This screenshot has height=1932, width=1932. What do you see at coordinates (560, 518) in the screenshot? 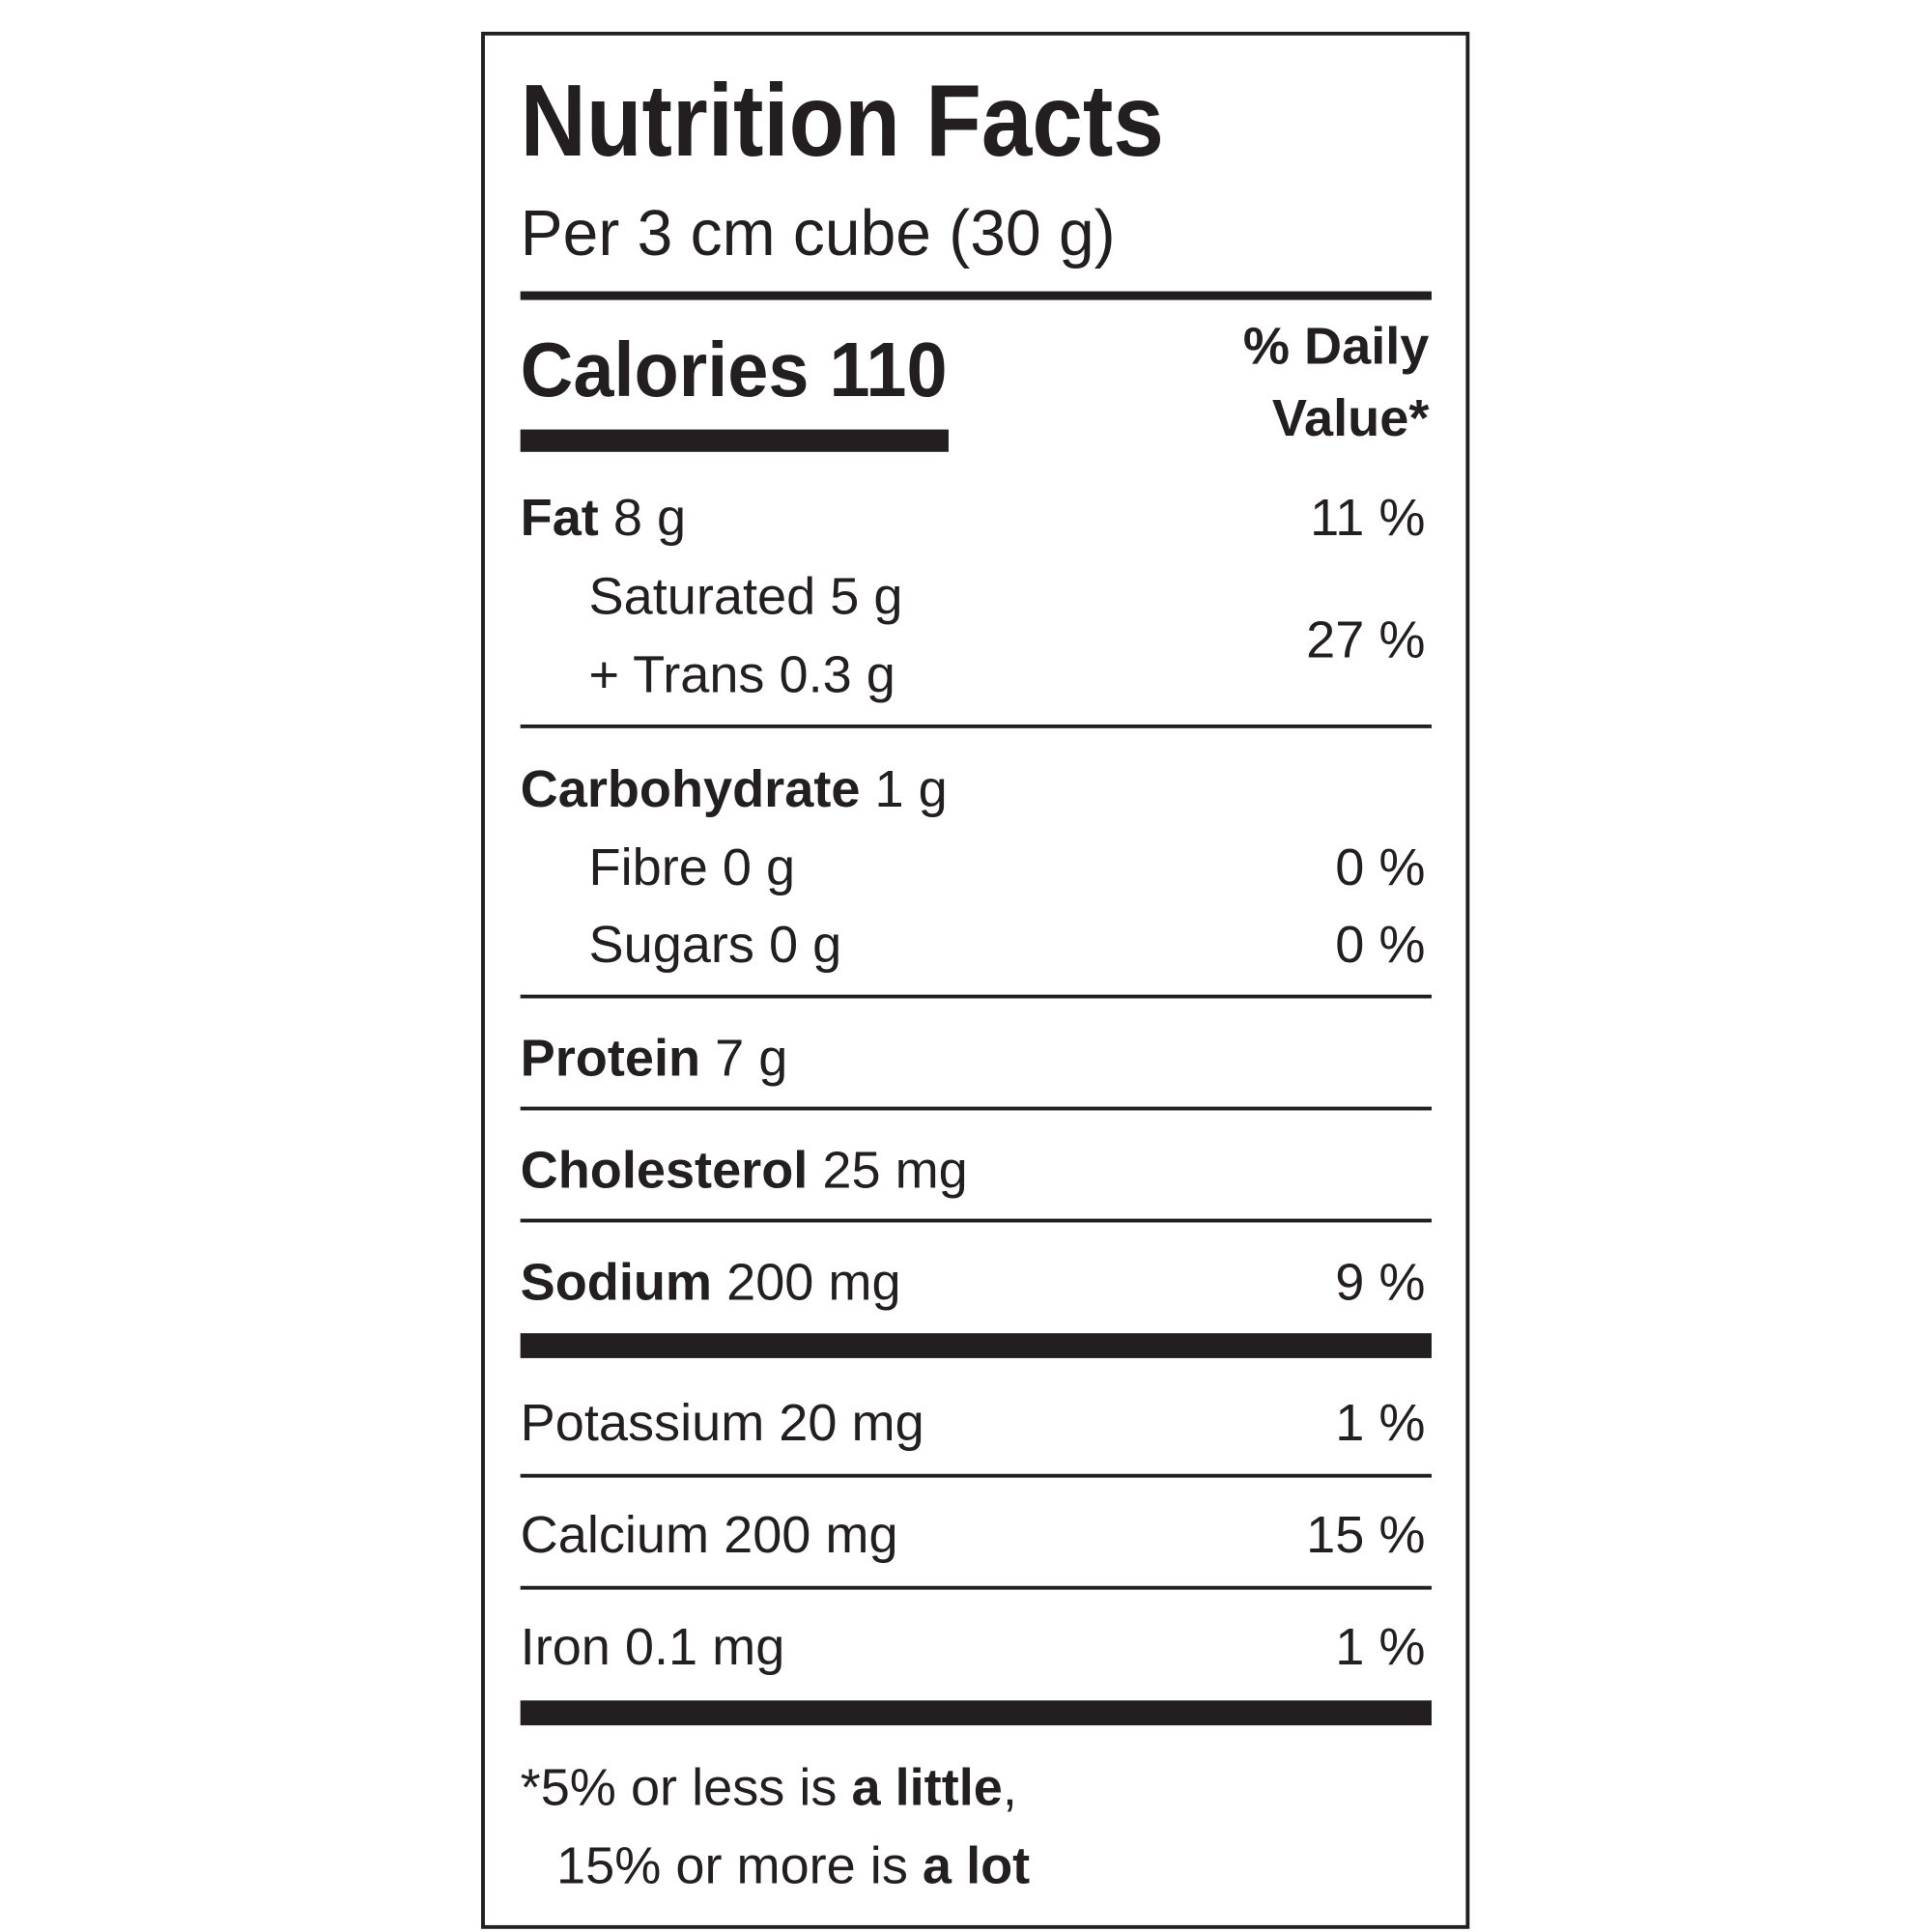
I see `nutrient-name: Fat` at bounding box center [560, 518].